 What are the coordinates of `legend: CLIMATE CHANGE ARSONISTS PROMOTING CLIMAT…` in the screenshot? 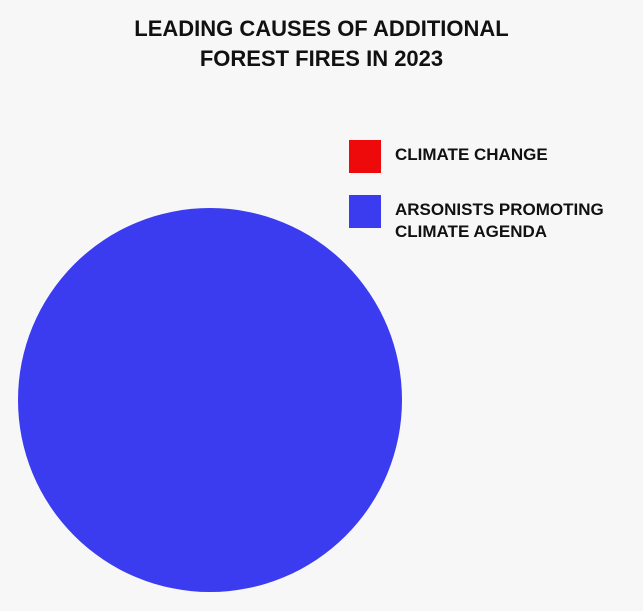 It's located at (494, 202).